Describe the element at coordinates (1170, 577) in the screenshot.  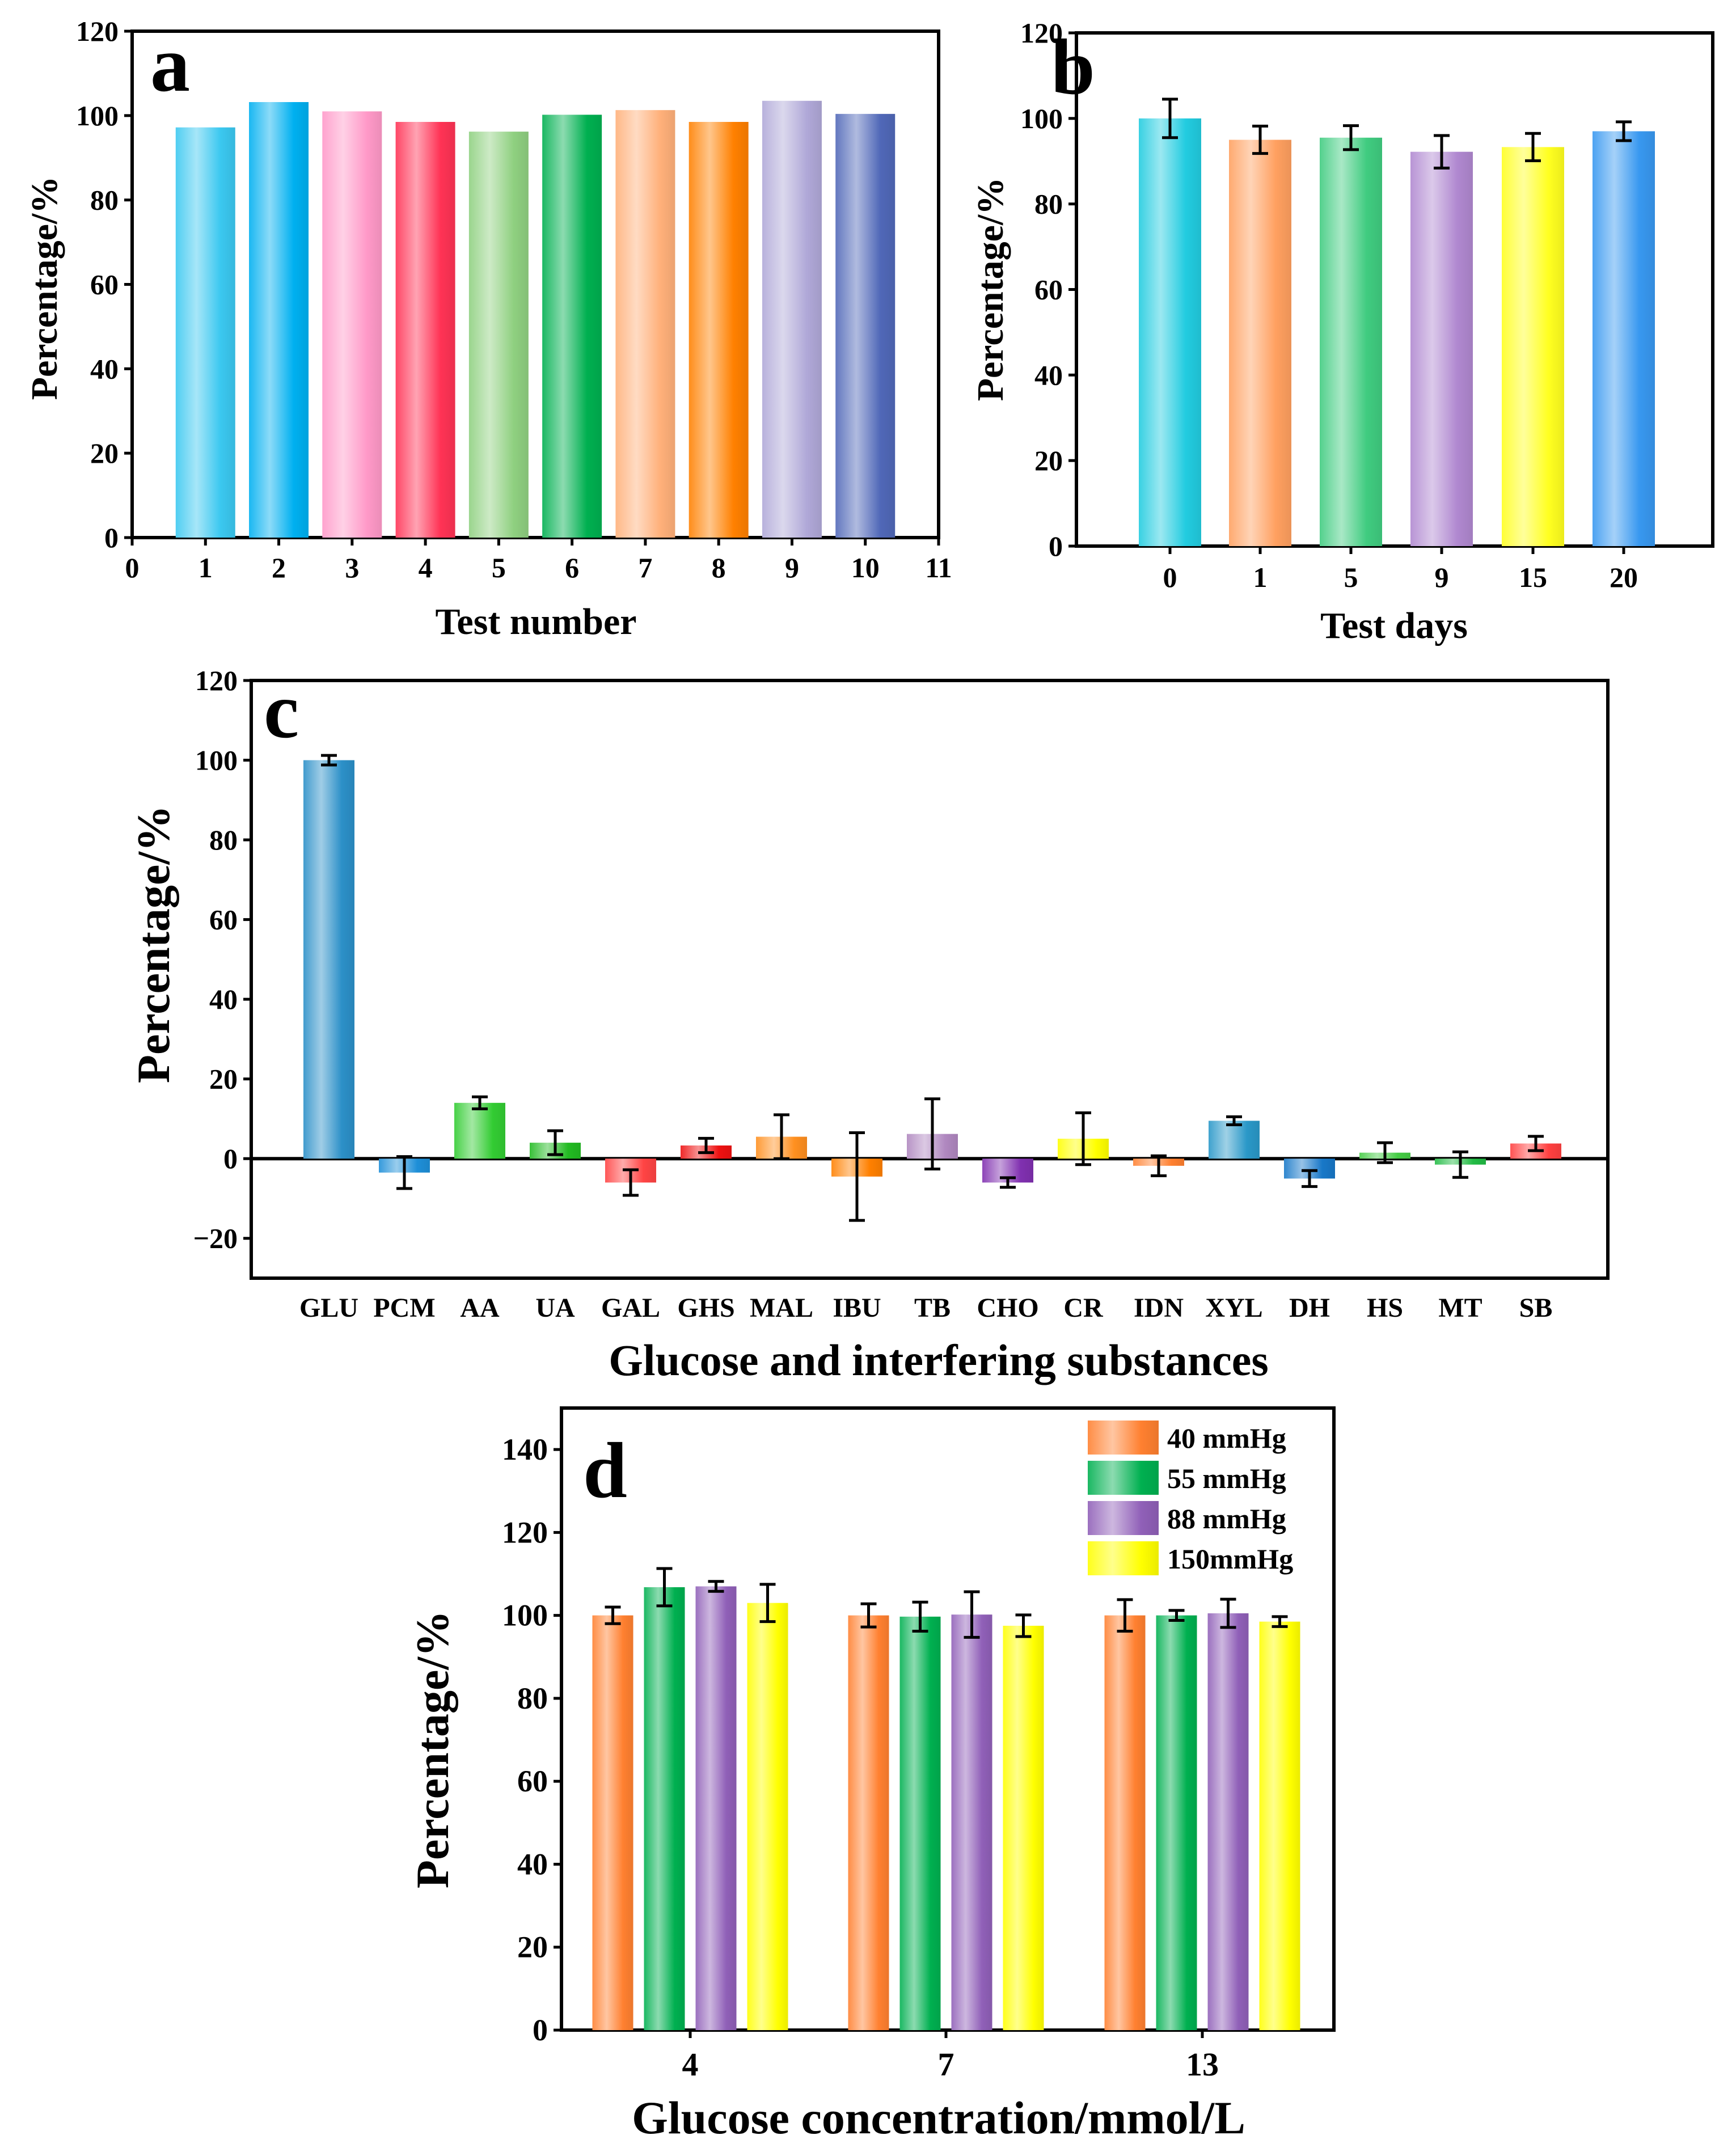
I see `x-tick-label-b-0: 0` at that location.